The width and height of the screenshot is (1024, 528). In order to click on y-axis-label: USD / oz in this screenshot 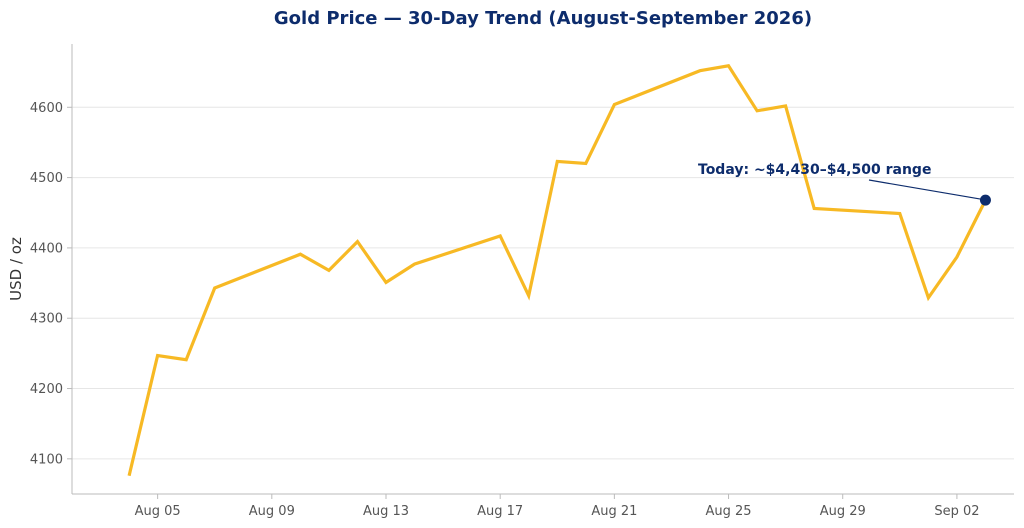, I will do `click(16, 269)`.